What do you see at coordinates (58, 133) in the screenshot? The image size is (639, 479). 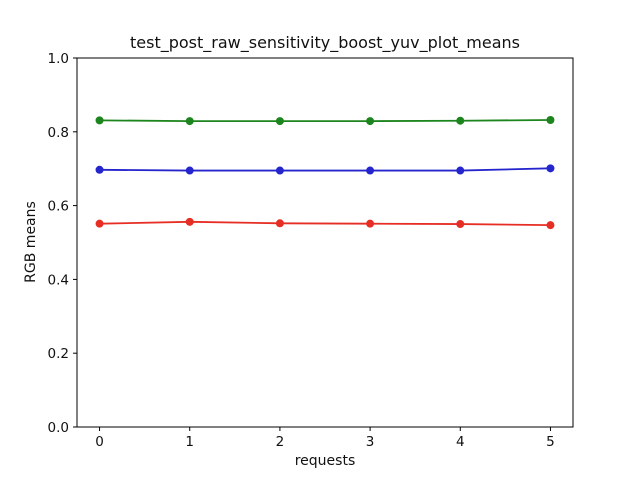 I see `y-tick-label: 0.8` at bounding box center [58, 133].